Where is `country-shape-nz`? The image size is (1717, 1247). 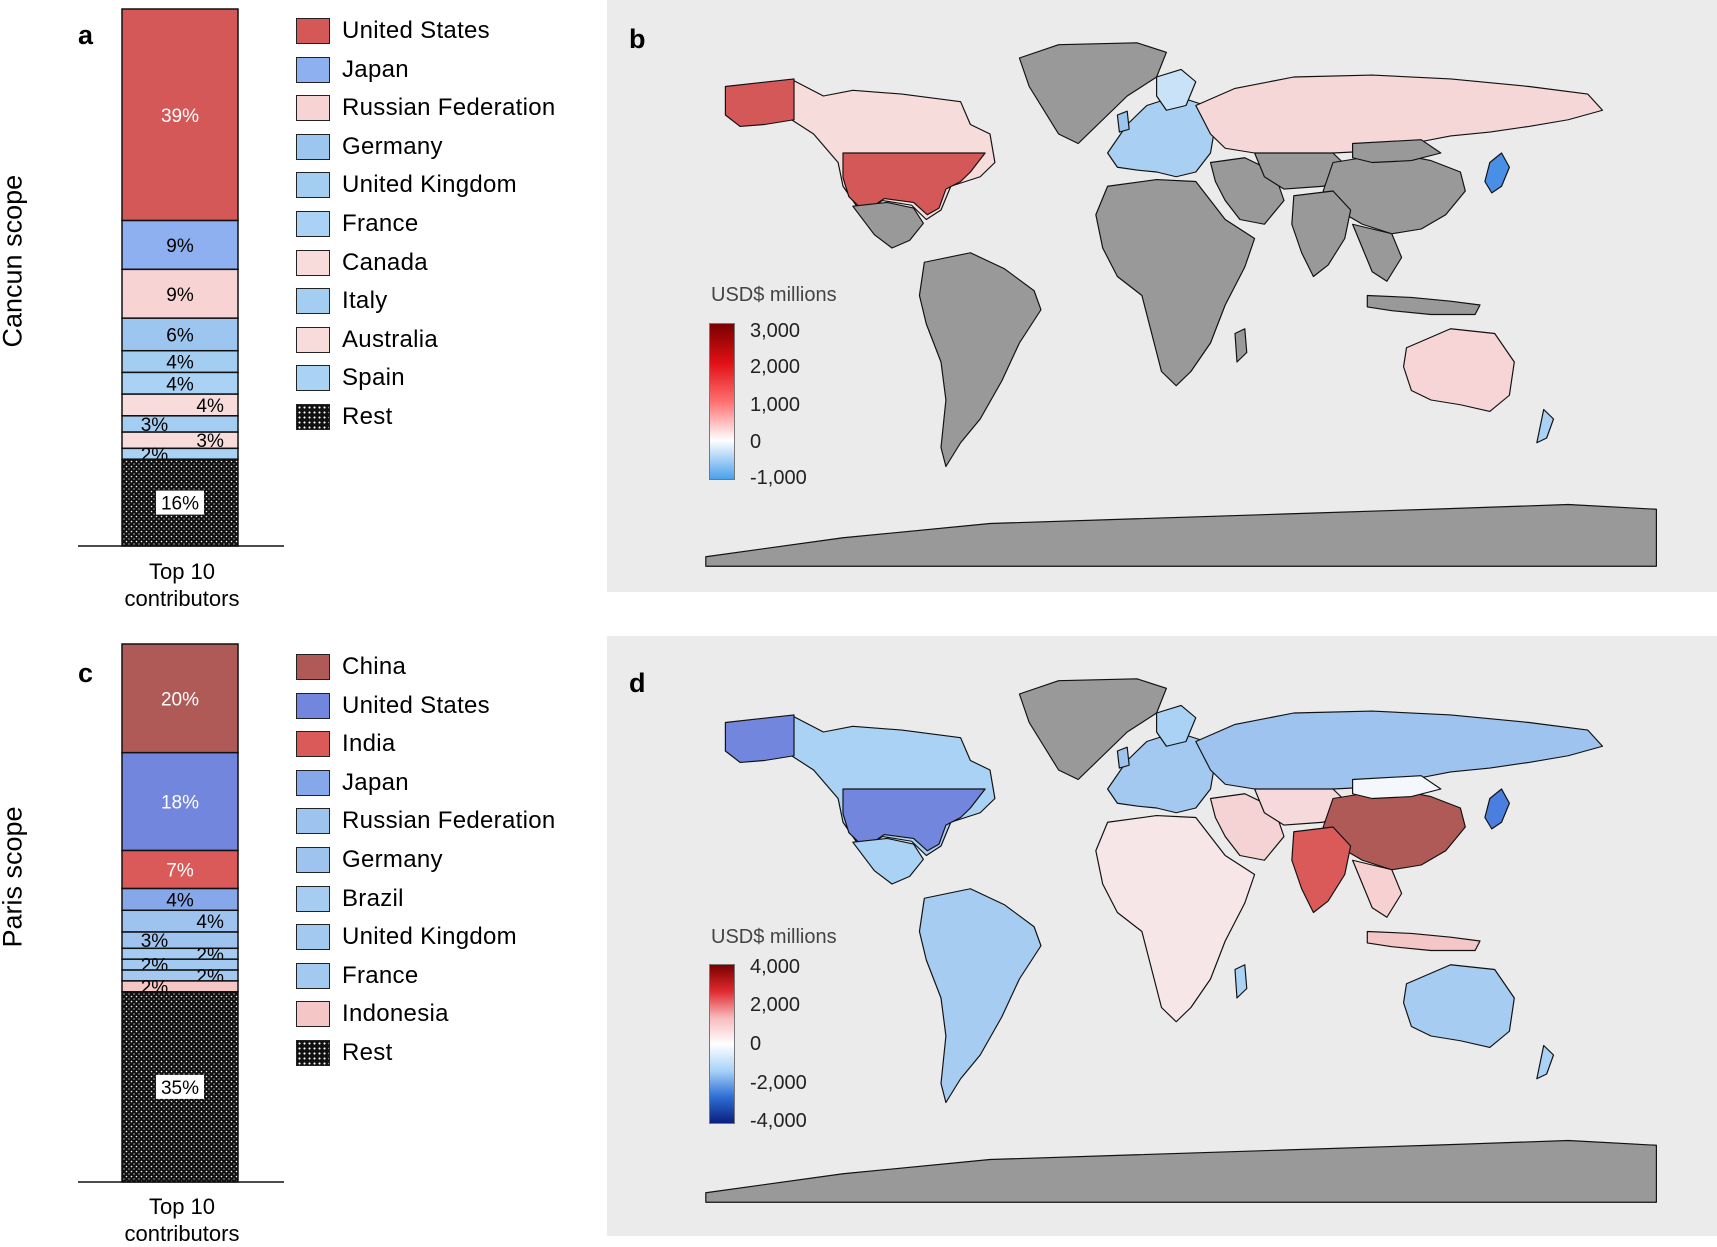 country-shape-nz is located at coordinates (1545, 426).